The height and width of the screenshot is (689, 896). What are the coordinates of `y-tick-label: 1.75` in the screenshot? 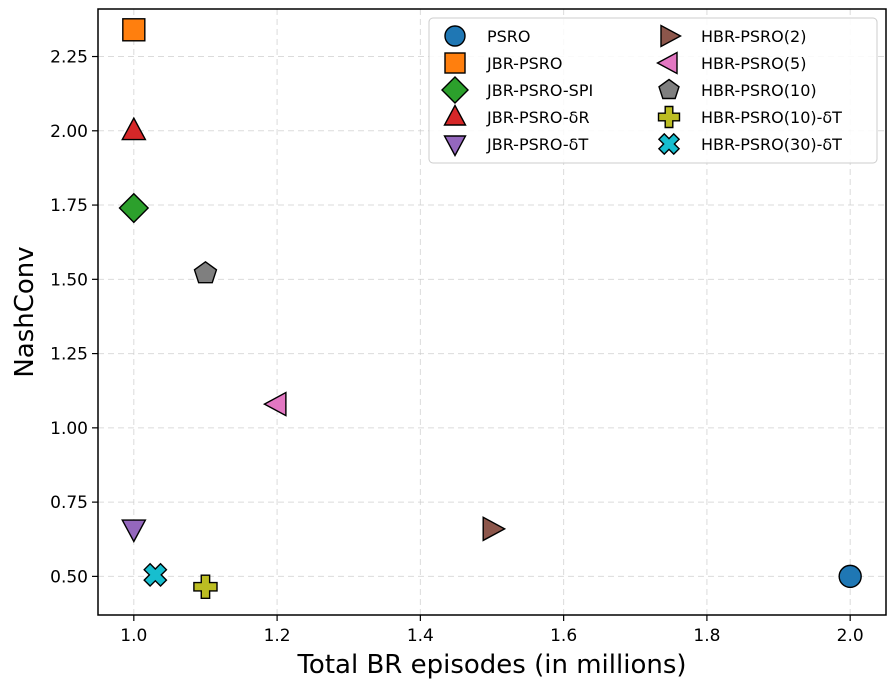 It's located at (69, 206).